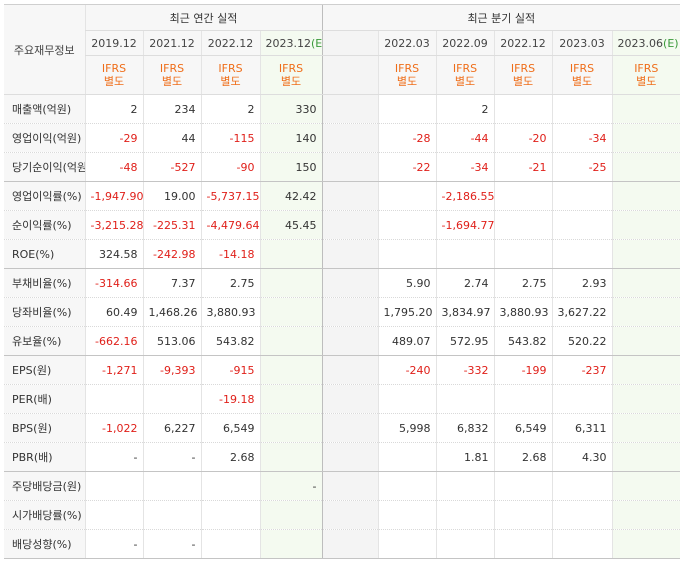 This screenshot has height=565, width=683. Describe the element at coordinates (44, 399) in the screenshot. I see `row-label: PER(배)` at that location.